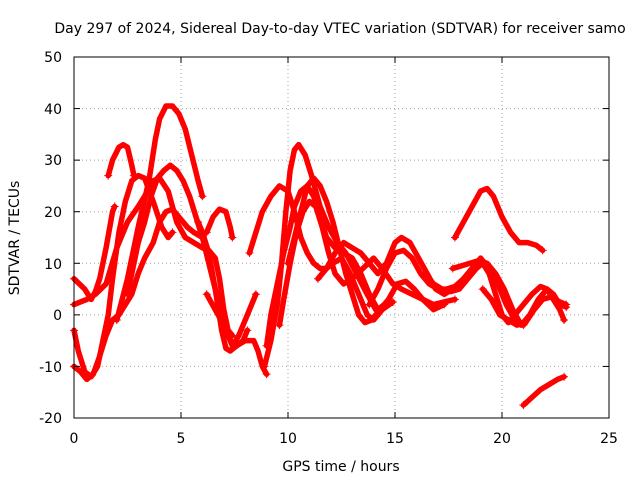 The image size is (640, 480). I want to click on x-tick-label: 15, so click(395, 439).